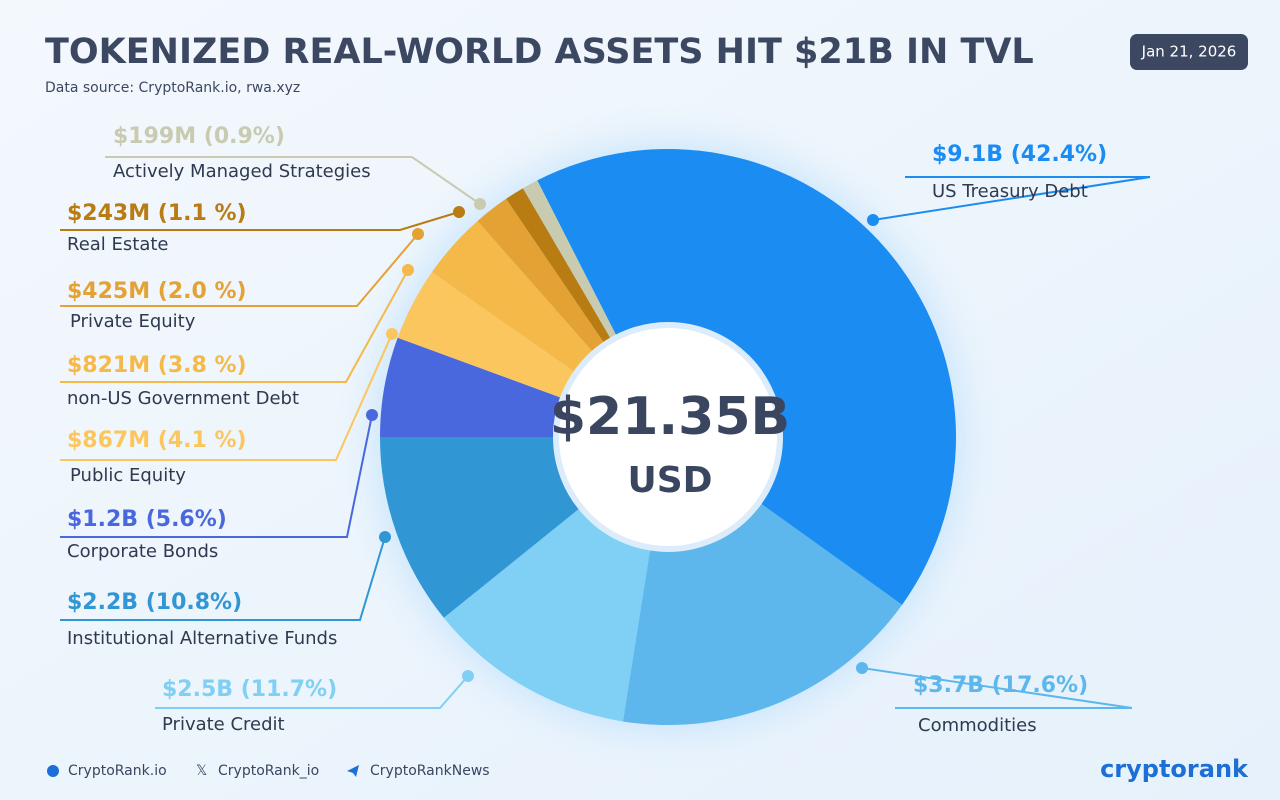  Describe the element at coordinates (353, 771) in the screenshot. I see `telegram-icon` at that location.